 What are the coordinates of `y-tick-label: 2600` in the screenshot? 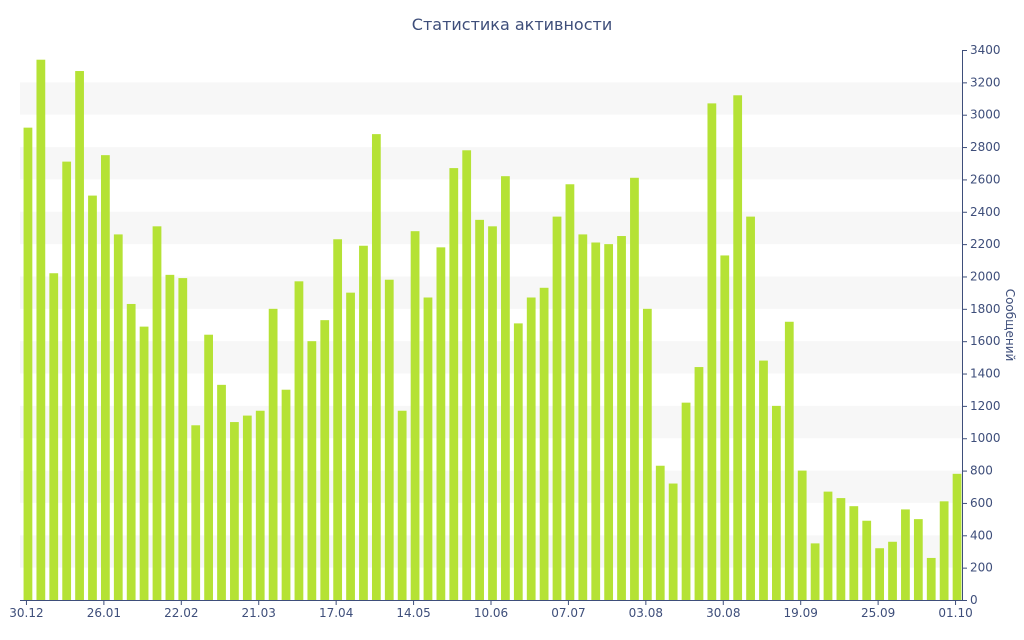 It's located at (985, 179).